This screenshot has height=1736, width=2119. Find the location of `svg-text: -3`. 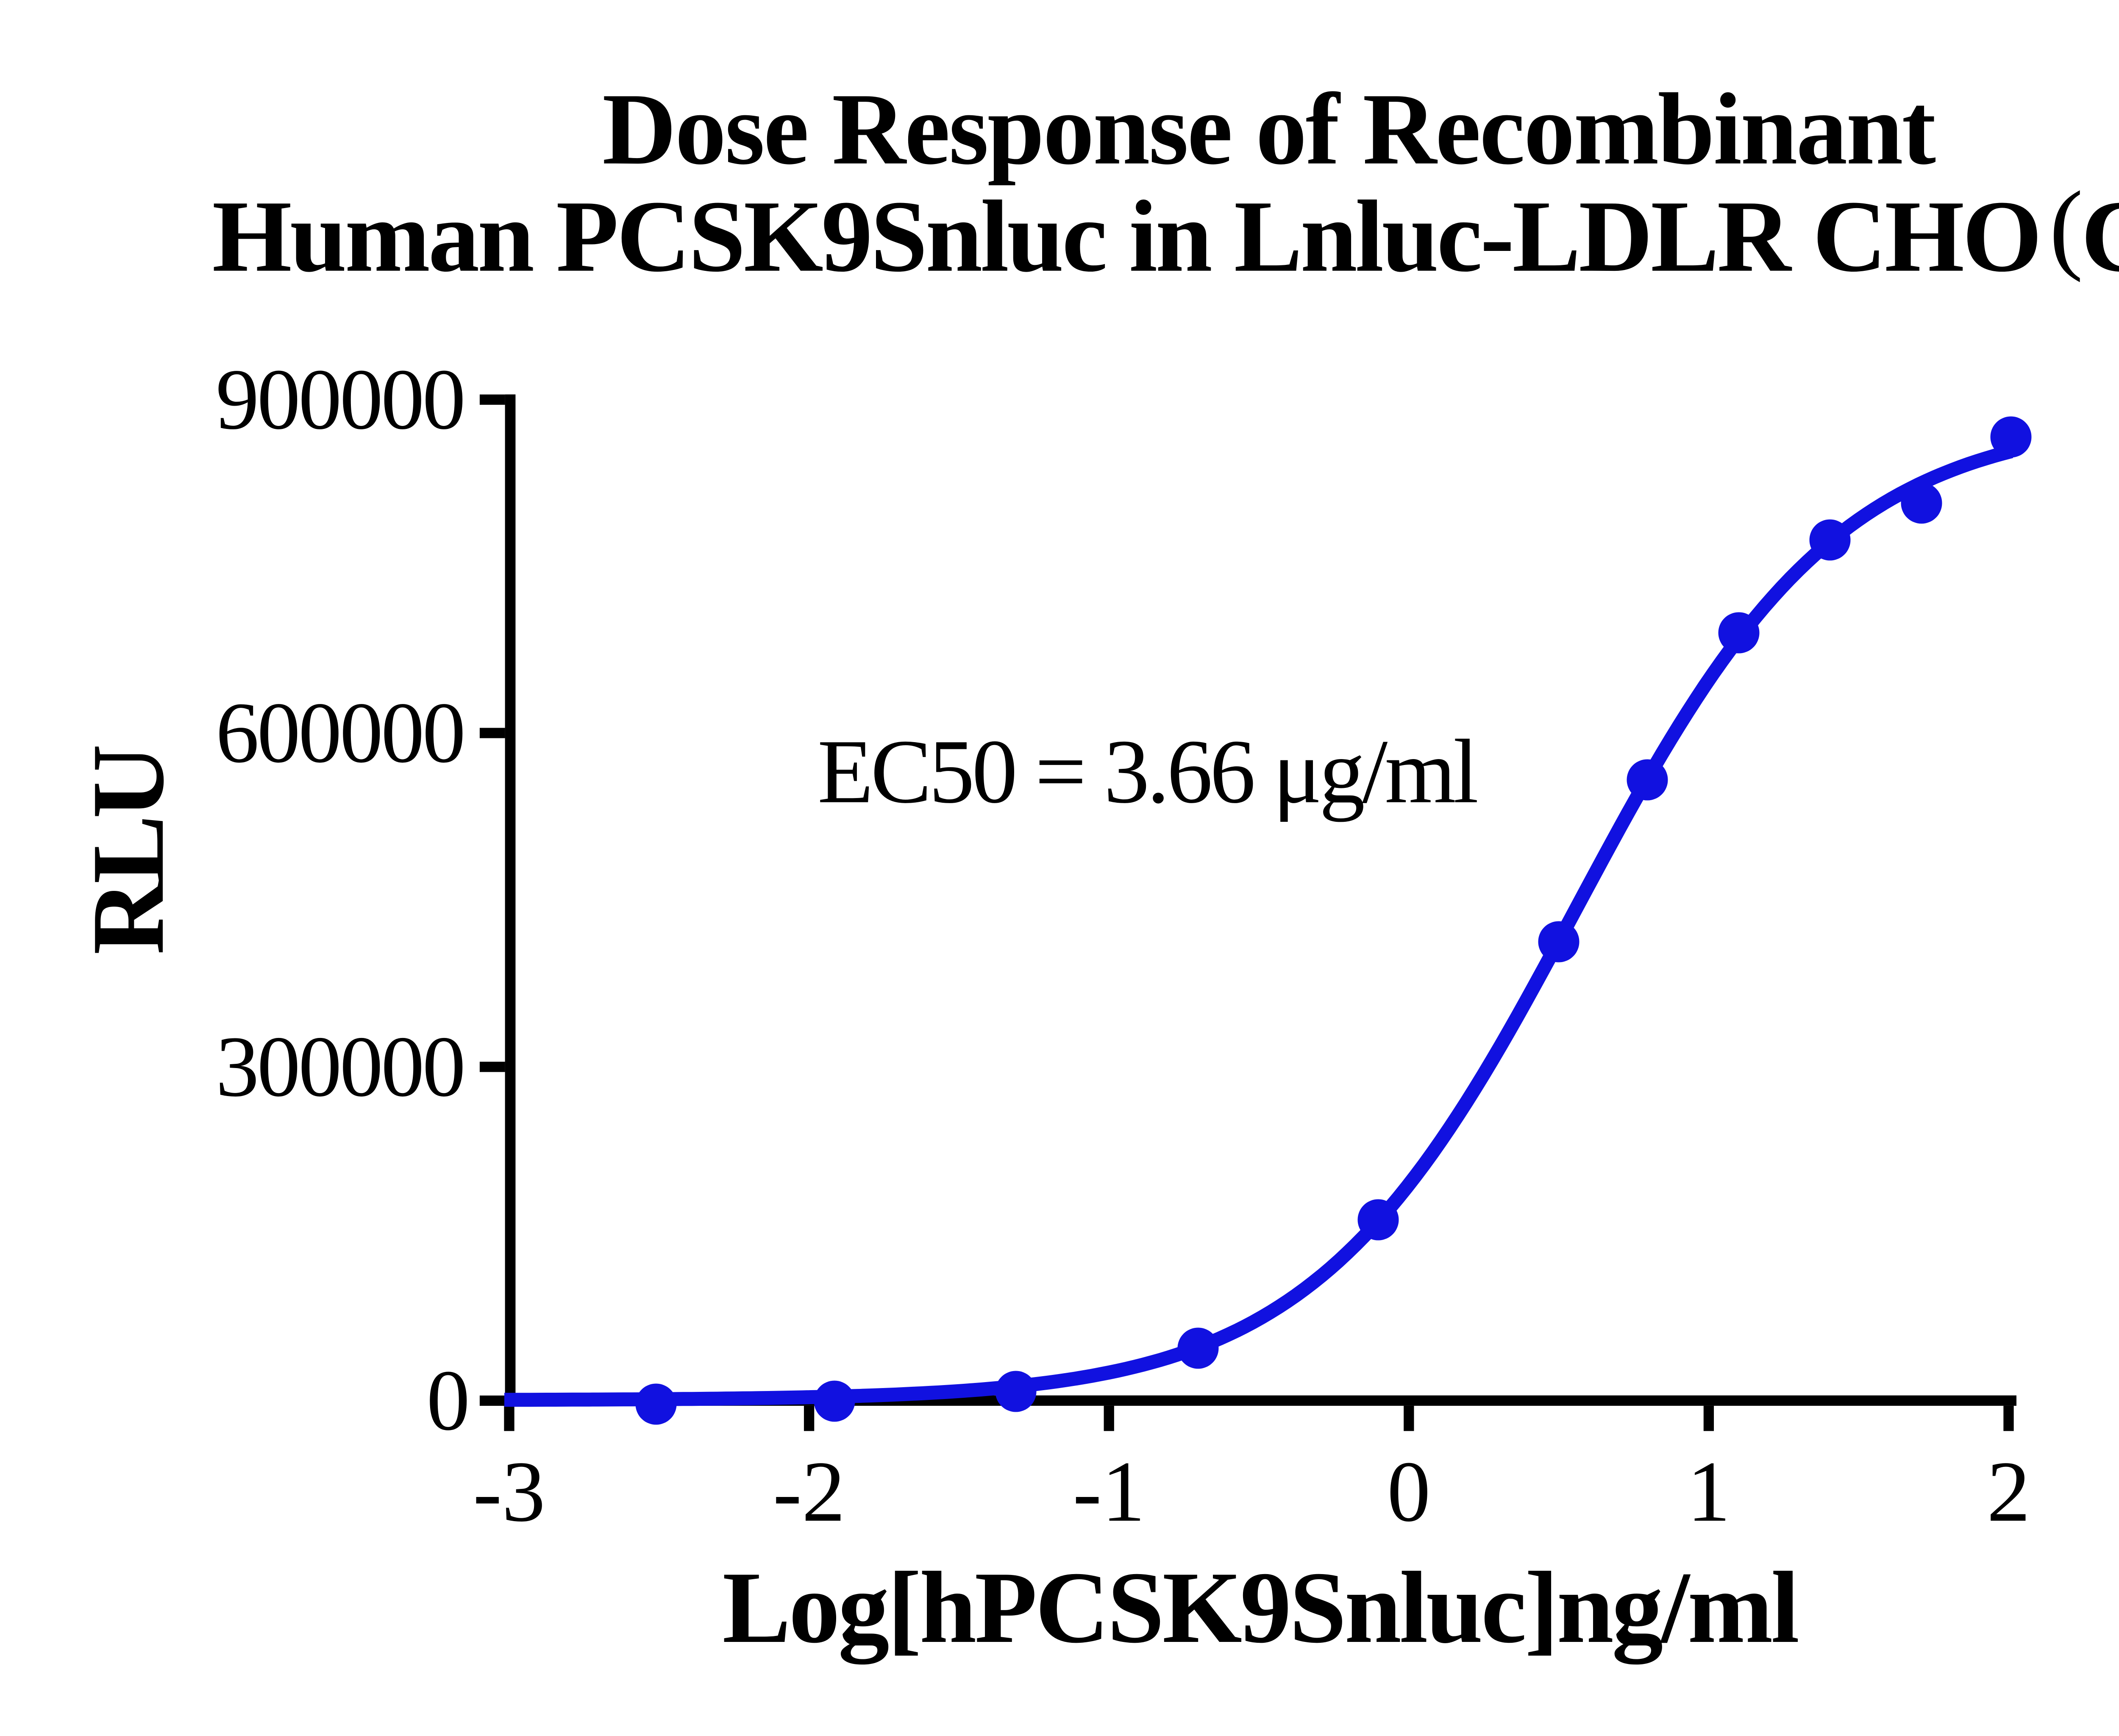

svg-text: -3 is located at coordinates (509, 1492).